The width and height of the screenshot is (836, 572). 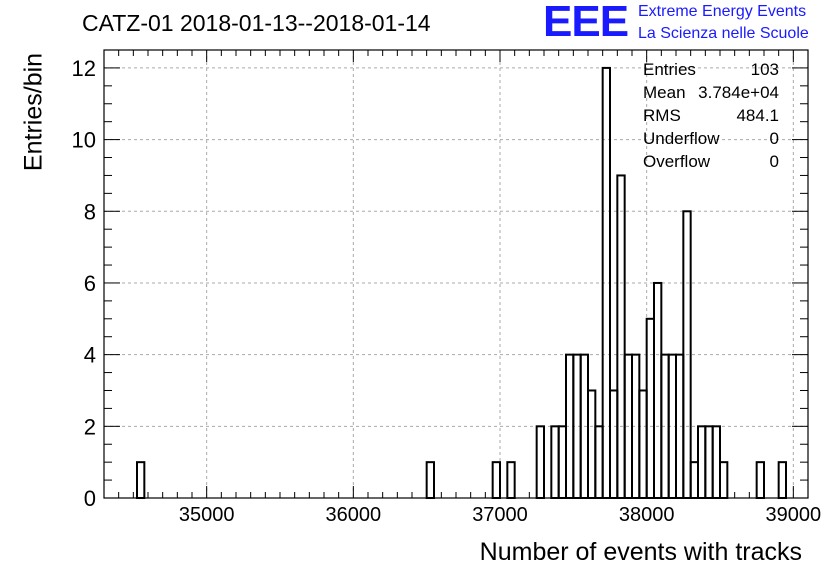 What do you see at coordinates (677, 161) in the screenshot?
I see `stat-label-overflow: Overflow` at bounding box center [677, 161].